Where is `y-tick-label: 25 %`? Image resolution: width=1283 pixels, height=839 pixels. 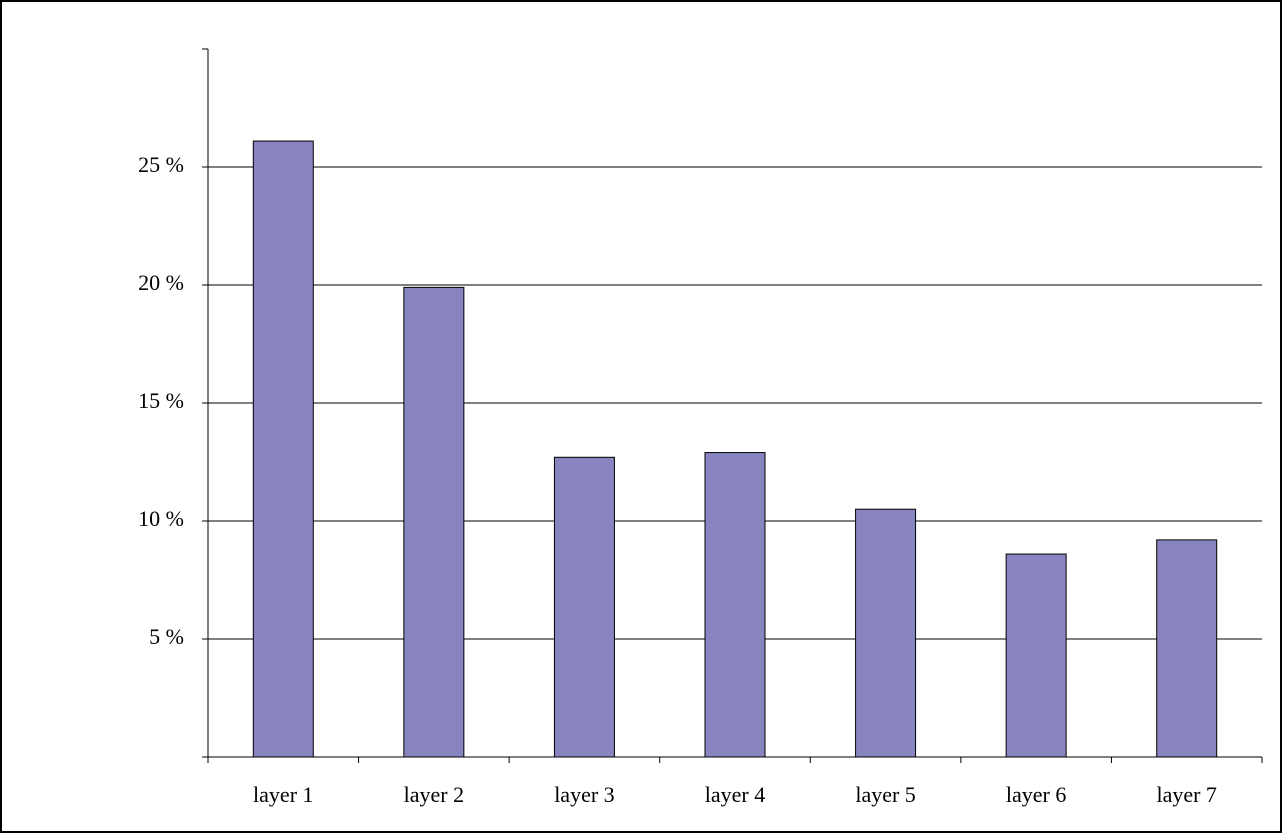 y-tick-label: 25 % is located at coordinates (161, 164).